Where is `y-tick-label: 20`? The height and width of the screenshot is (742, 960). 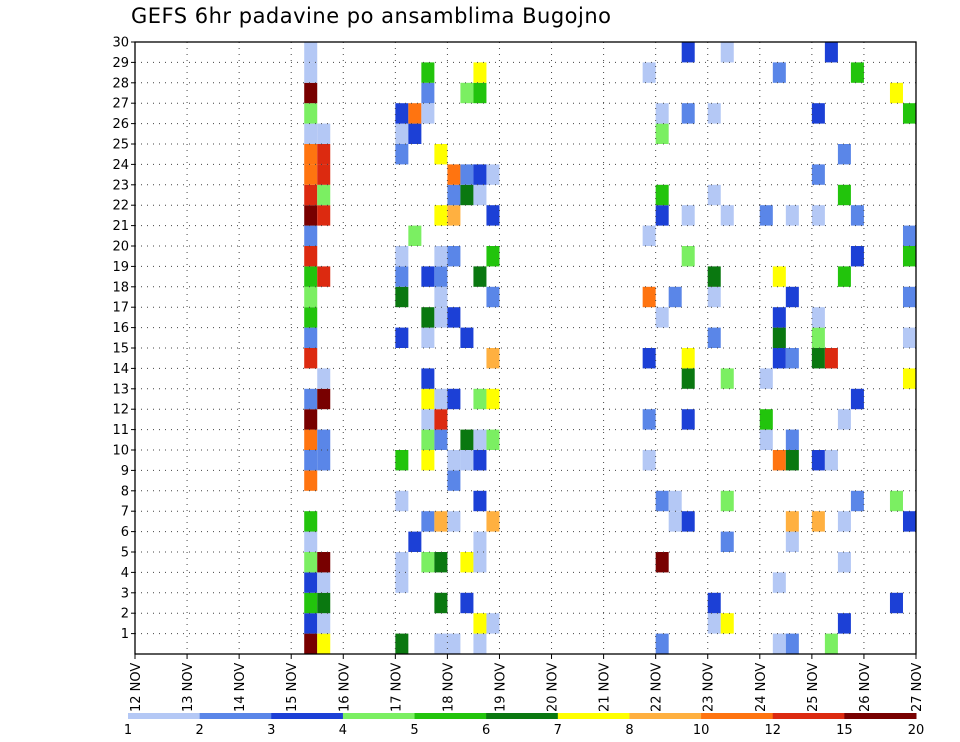 y-tick-label: 20 is located at coordinates (120, 247).